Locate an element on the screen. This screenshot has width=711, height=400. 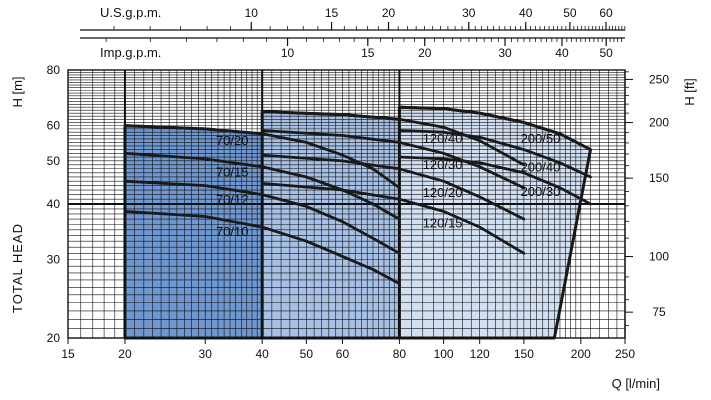
y-left-units: H [m] is located at coordinates (17, 91).